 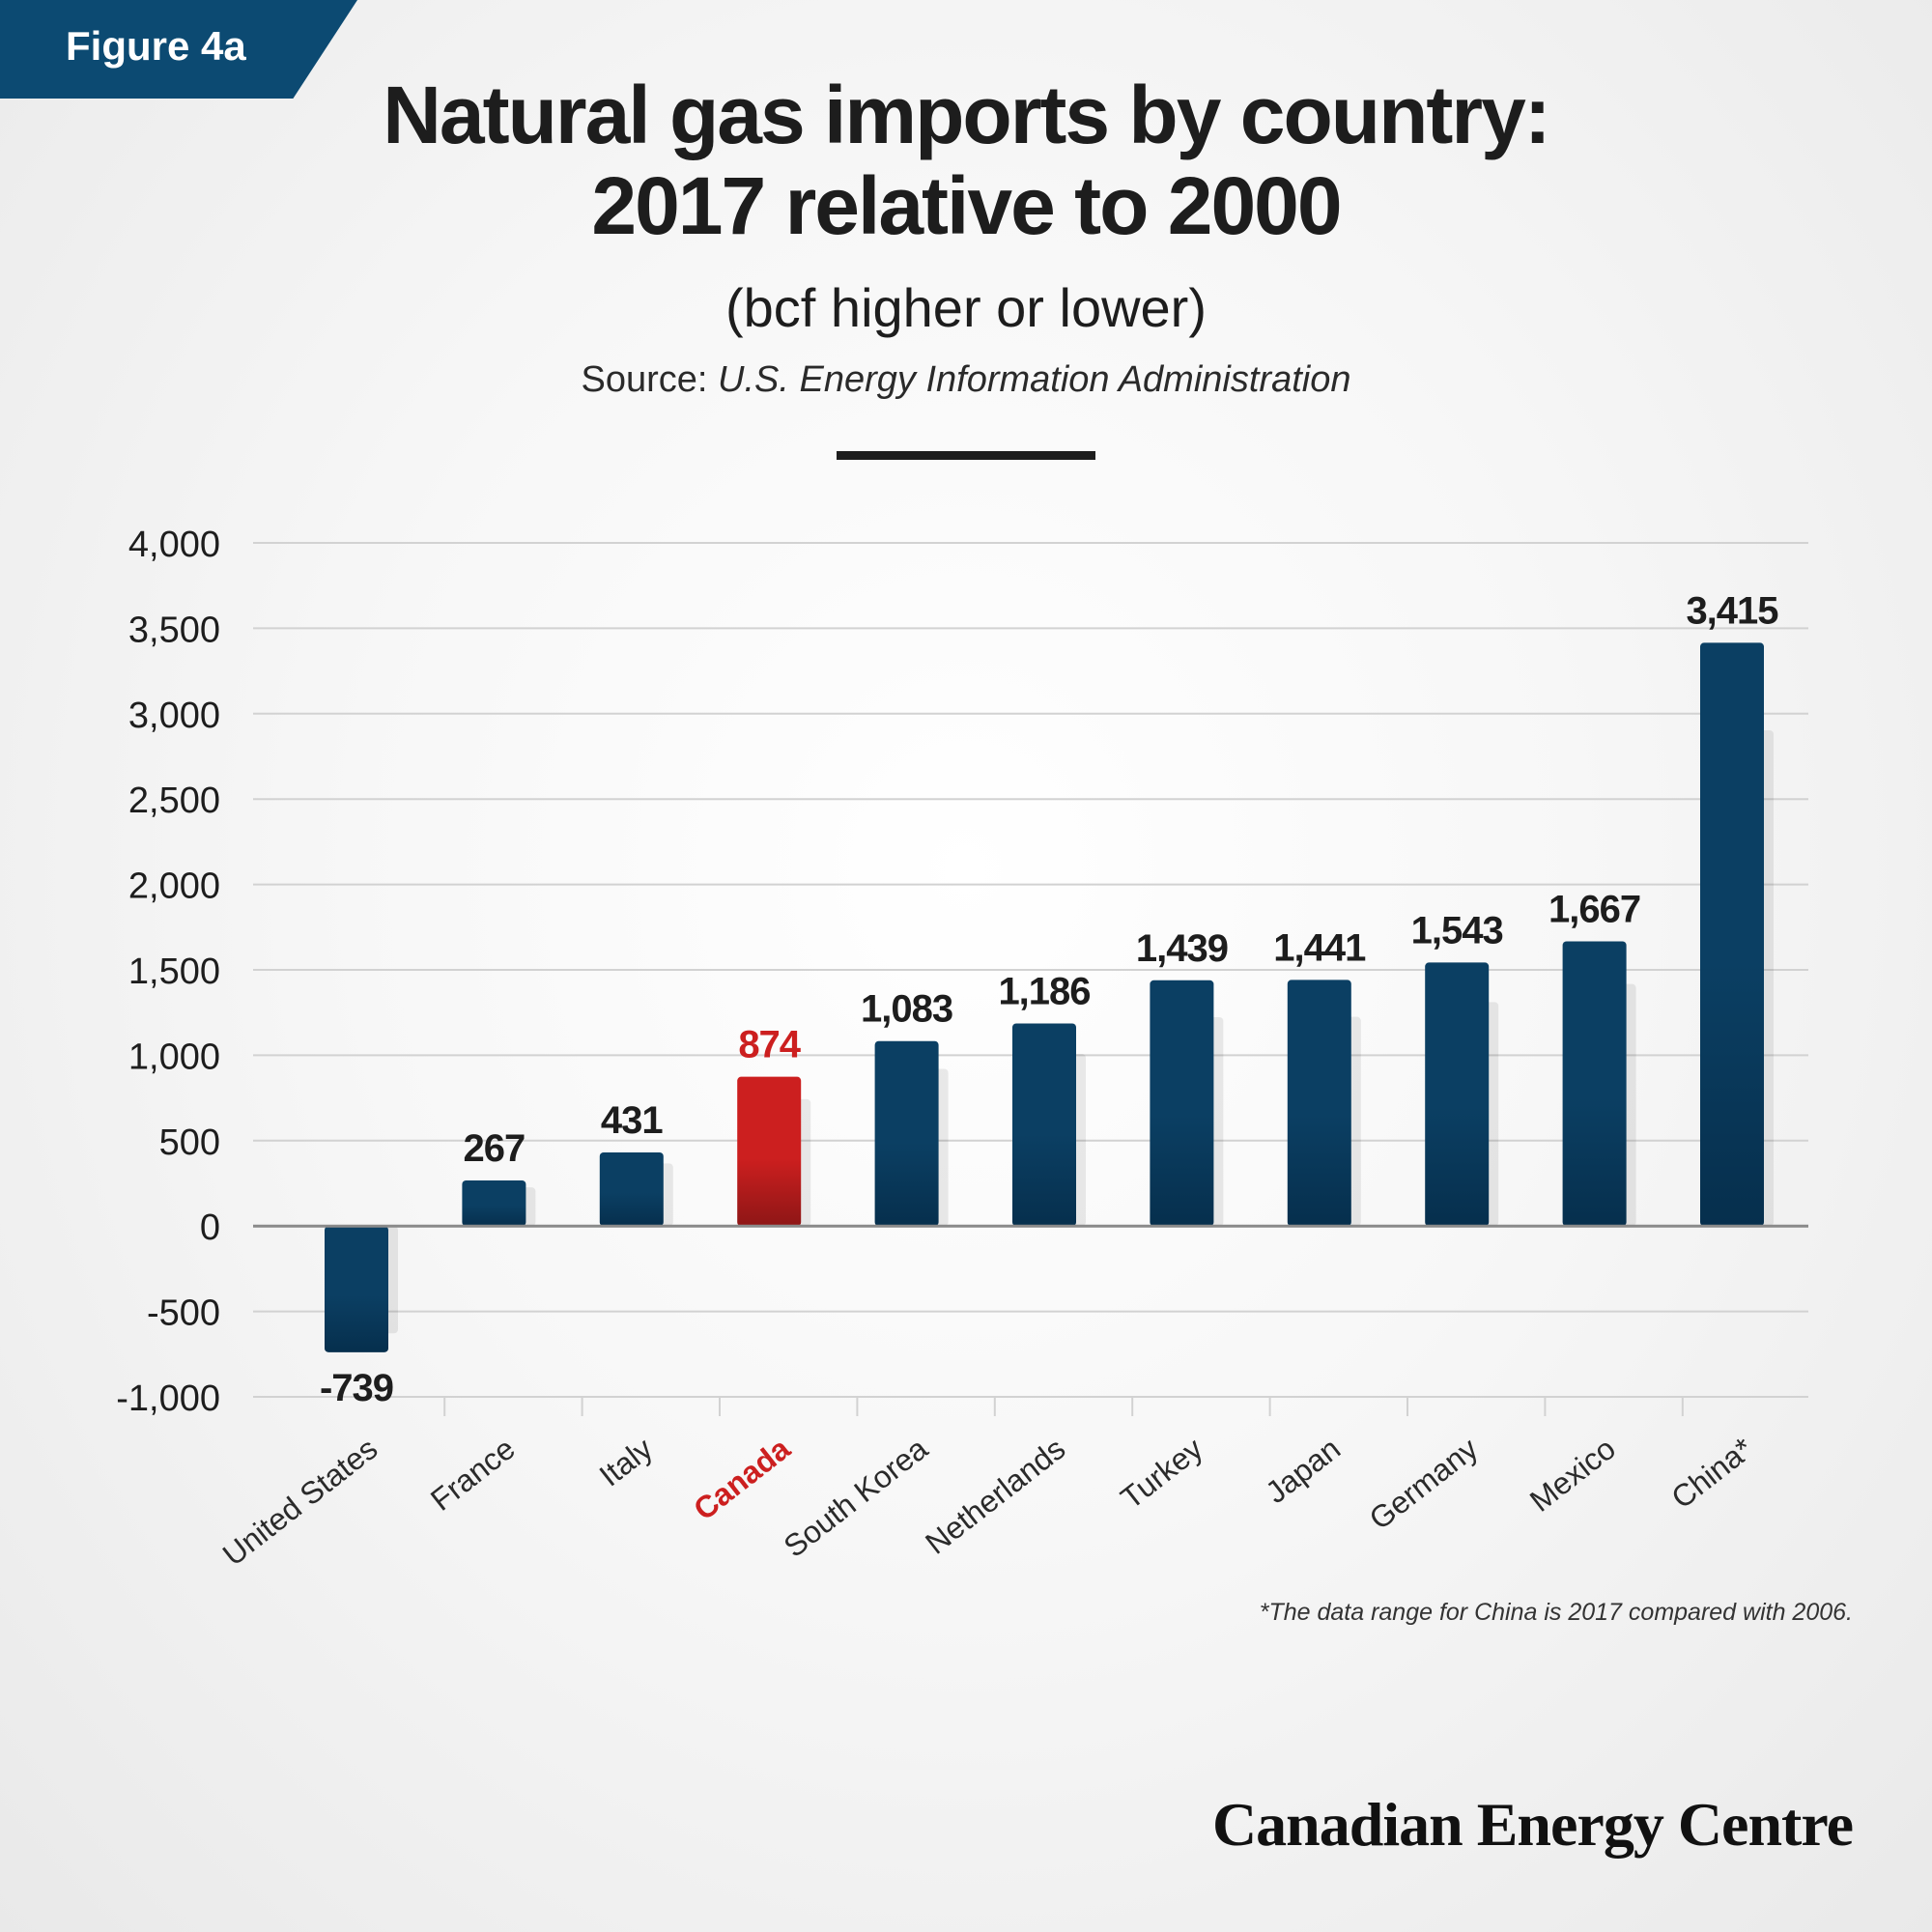 I want to click on x-category-label: Italy, so click(x=626, y=1462).